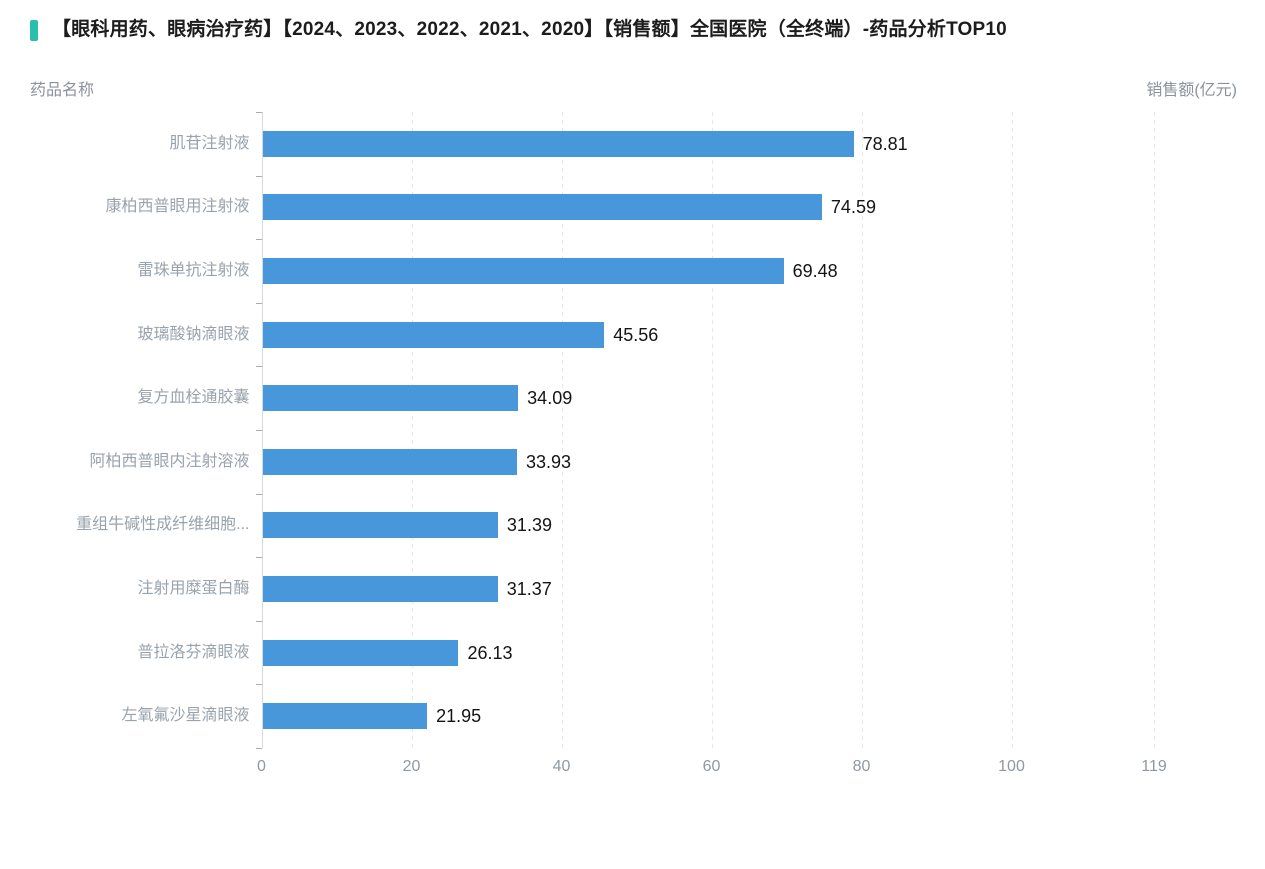 Image resolution: width=1265 pixels, height=869 pixels. Describe the element at coordinates (169, 461) in the screenshot. I see `category-label: 阿柏西普眼内注射溶液` at that location.